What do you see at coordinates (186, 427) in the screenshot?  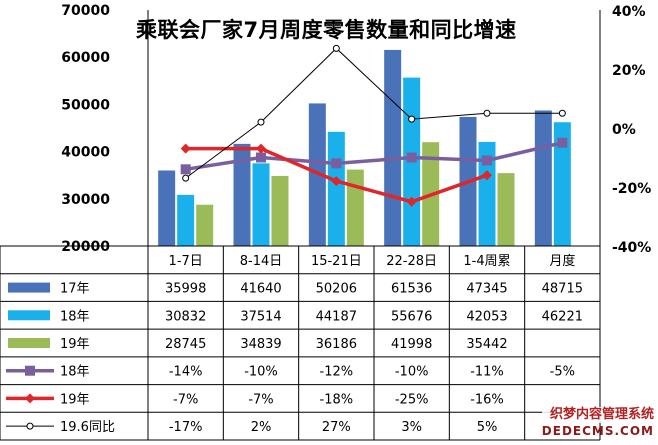 I see `data-label-line-3: -17%` at bounding box center [186, 427].